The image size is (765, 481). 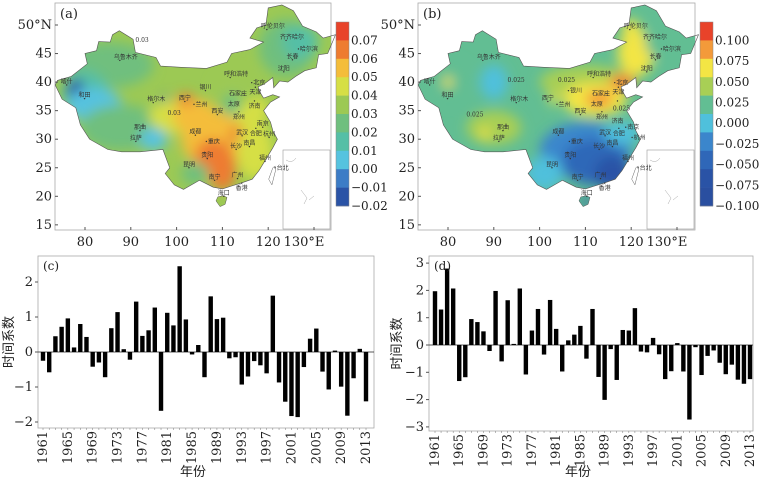 I want to click on x-tick-label: 100, so click(x=176, y=242).